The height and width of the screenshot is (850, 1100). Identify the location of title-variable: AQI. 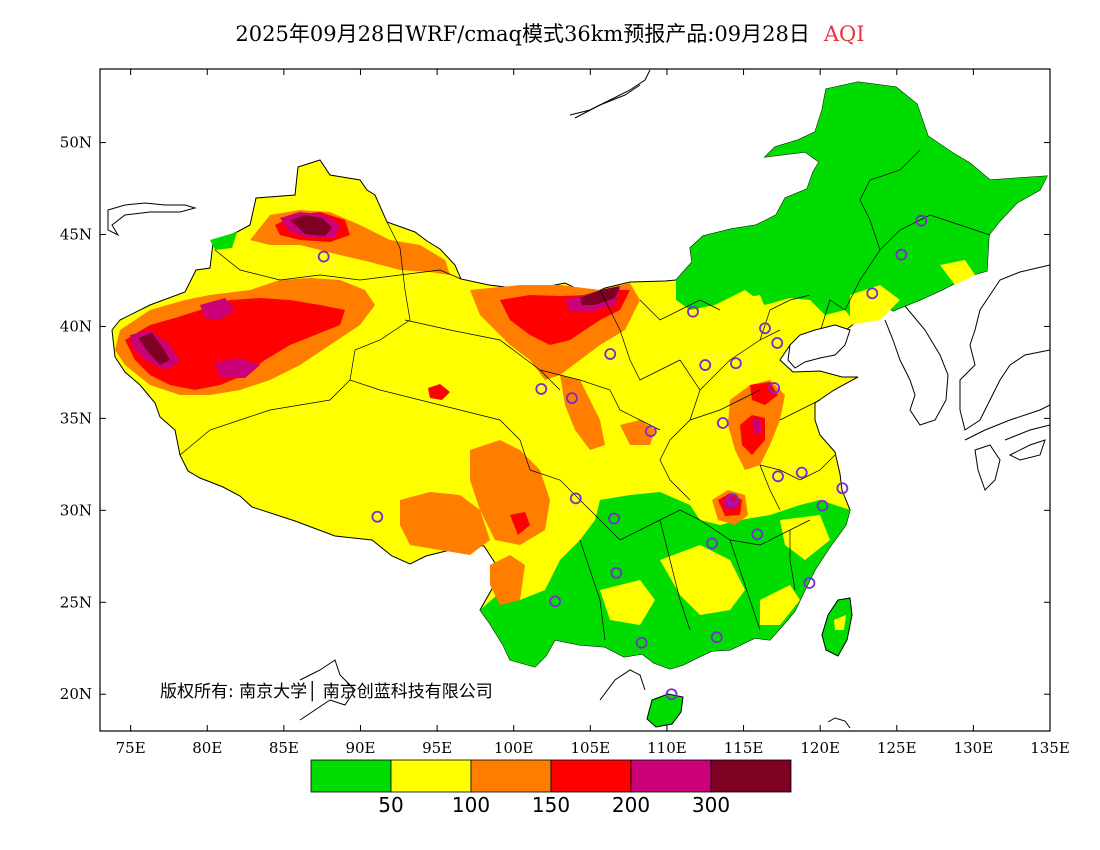
(844, 34).